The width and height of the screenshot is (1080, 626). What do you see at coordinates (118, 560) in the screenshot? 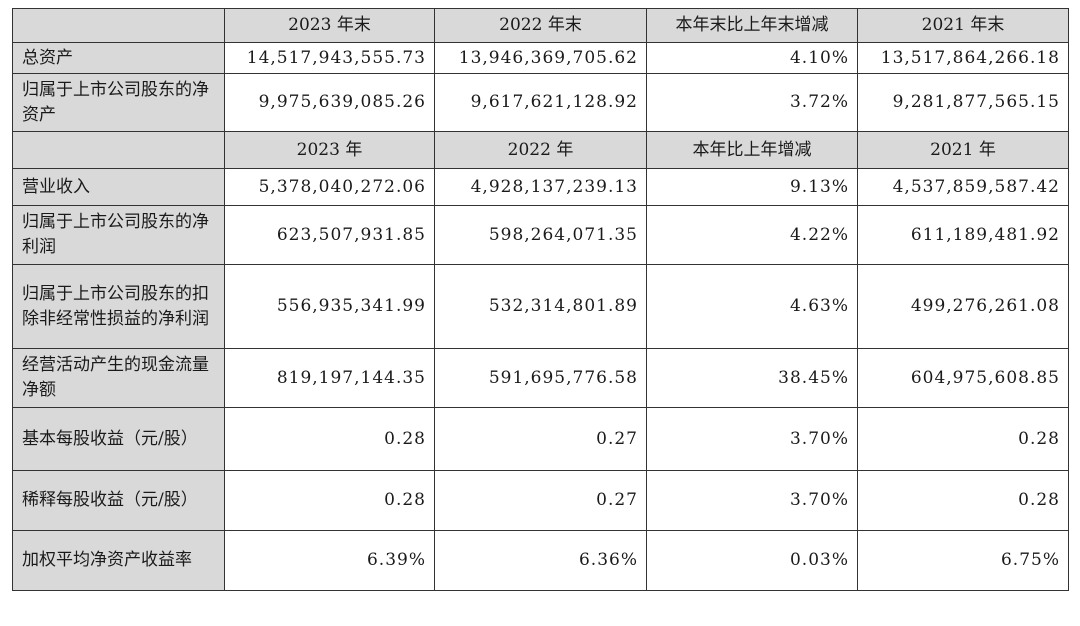
I see `row-label: 加权平均净资产收益率` at bounding box center [118, 560].